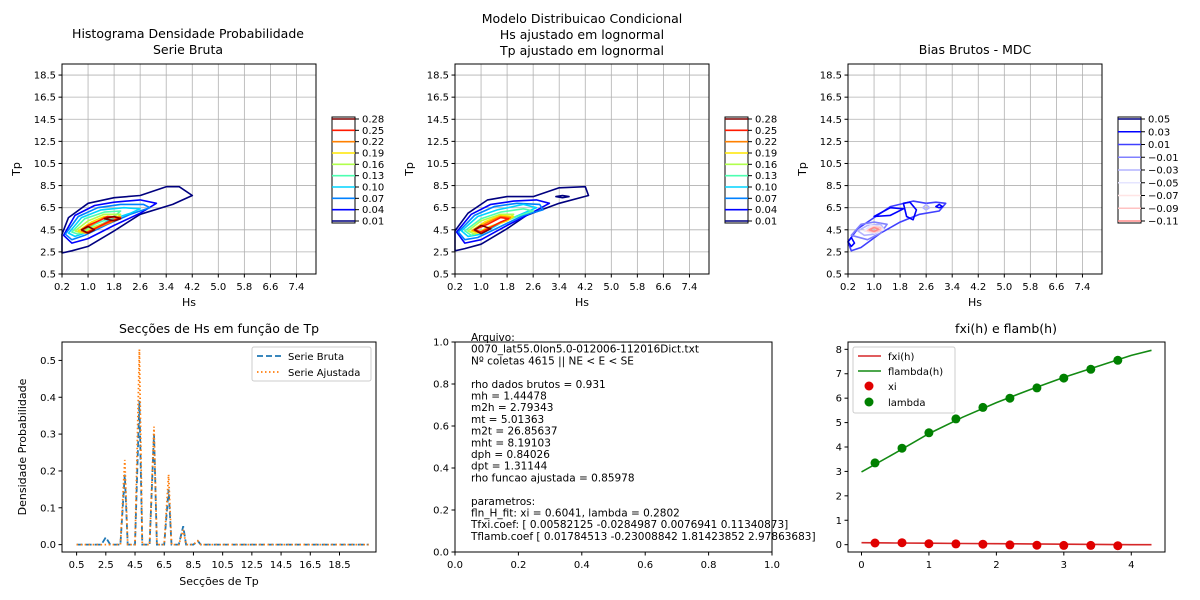 Image resolution: width=1200 pixels, height=600 pixels. What do you see at coordinates (581, 169) in the screenshot?
I see `grid` at bounding box center [581, 169].